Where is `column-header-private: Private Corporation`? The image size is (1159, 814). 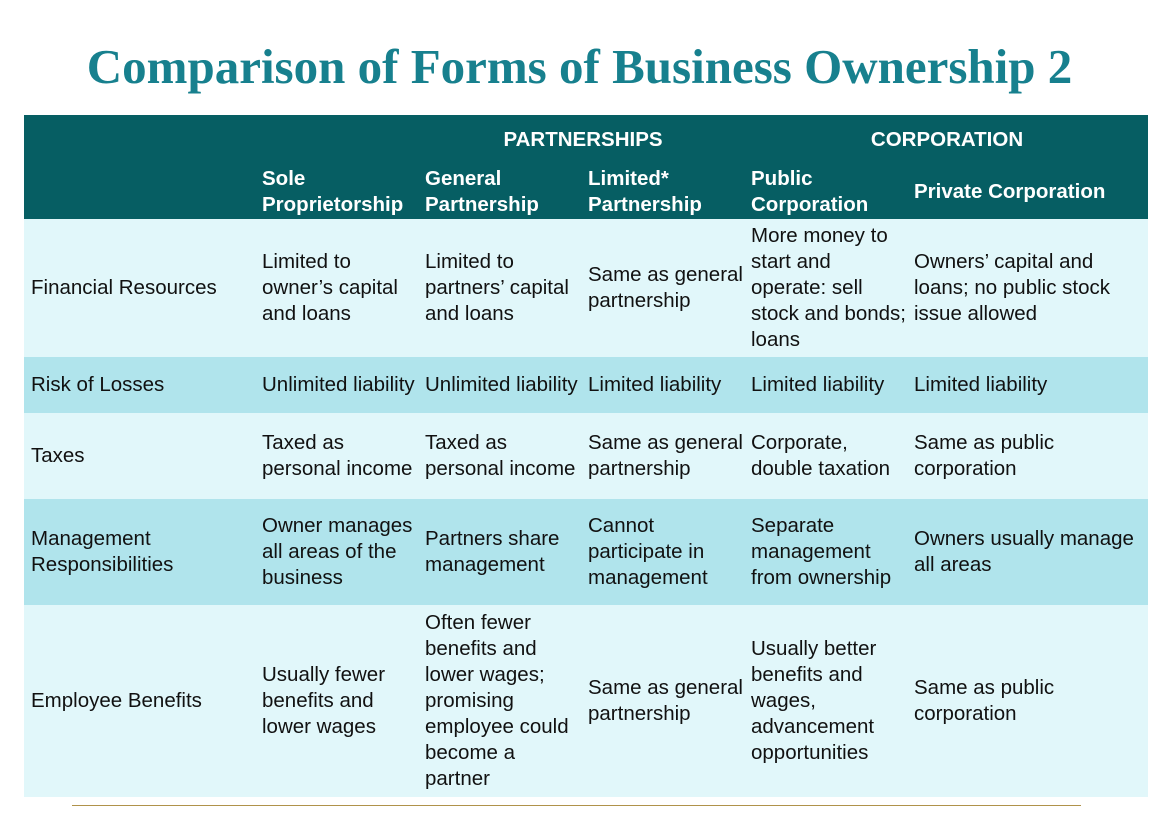
column-header-private: Private Corporation is located at coordinates (1029, 192).